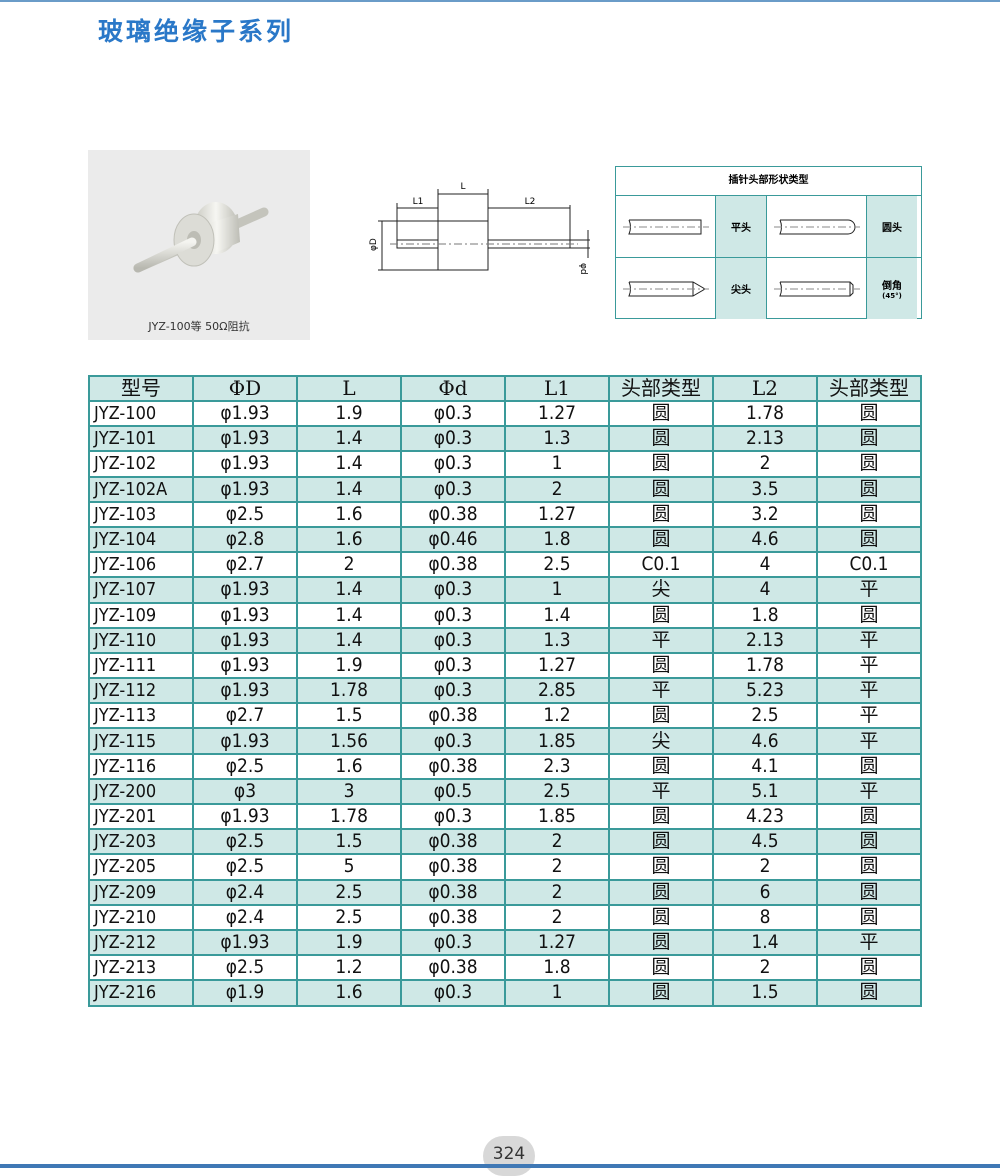 The image size is (1000, 1176). Describe the element at coordinates (765, 917) in the screenshot. I see `table-cell: 8` at that location.